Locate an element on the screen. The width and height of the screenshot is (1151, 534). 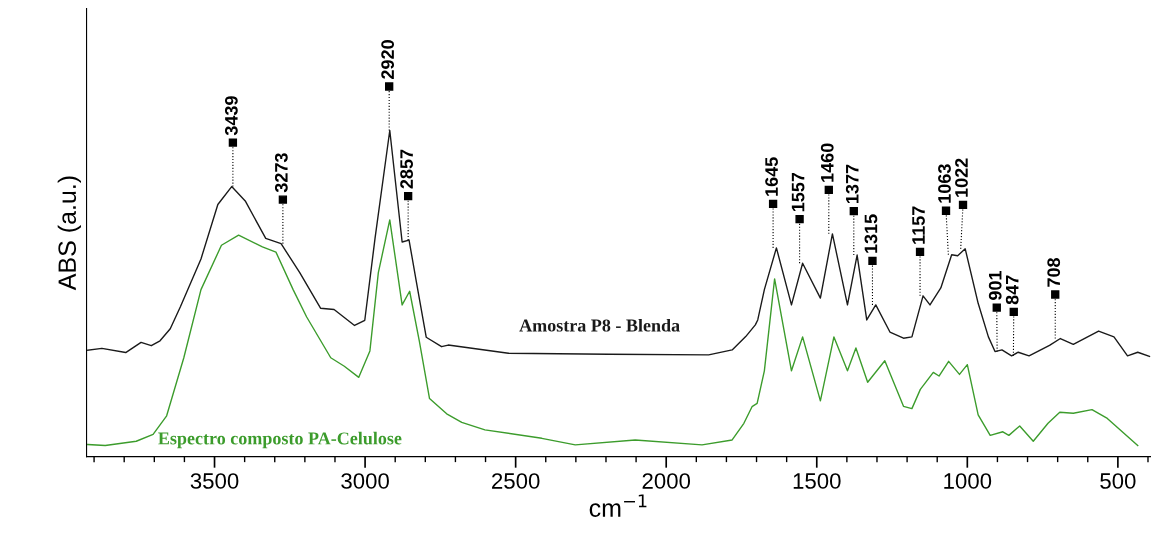
x-axis-title: cm$^{−1}$ is located at coordinates (618, 506).